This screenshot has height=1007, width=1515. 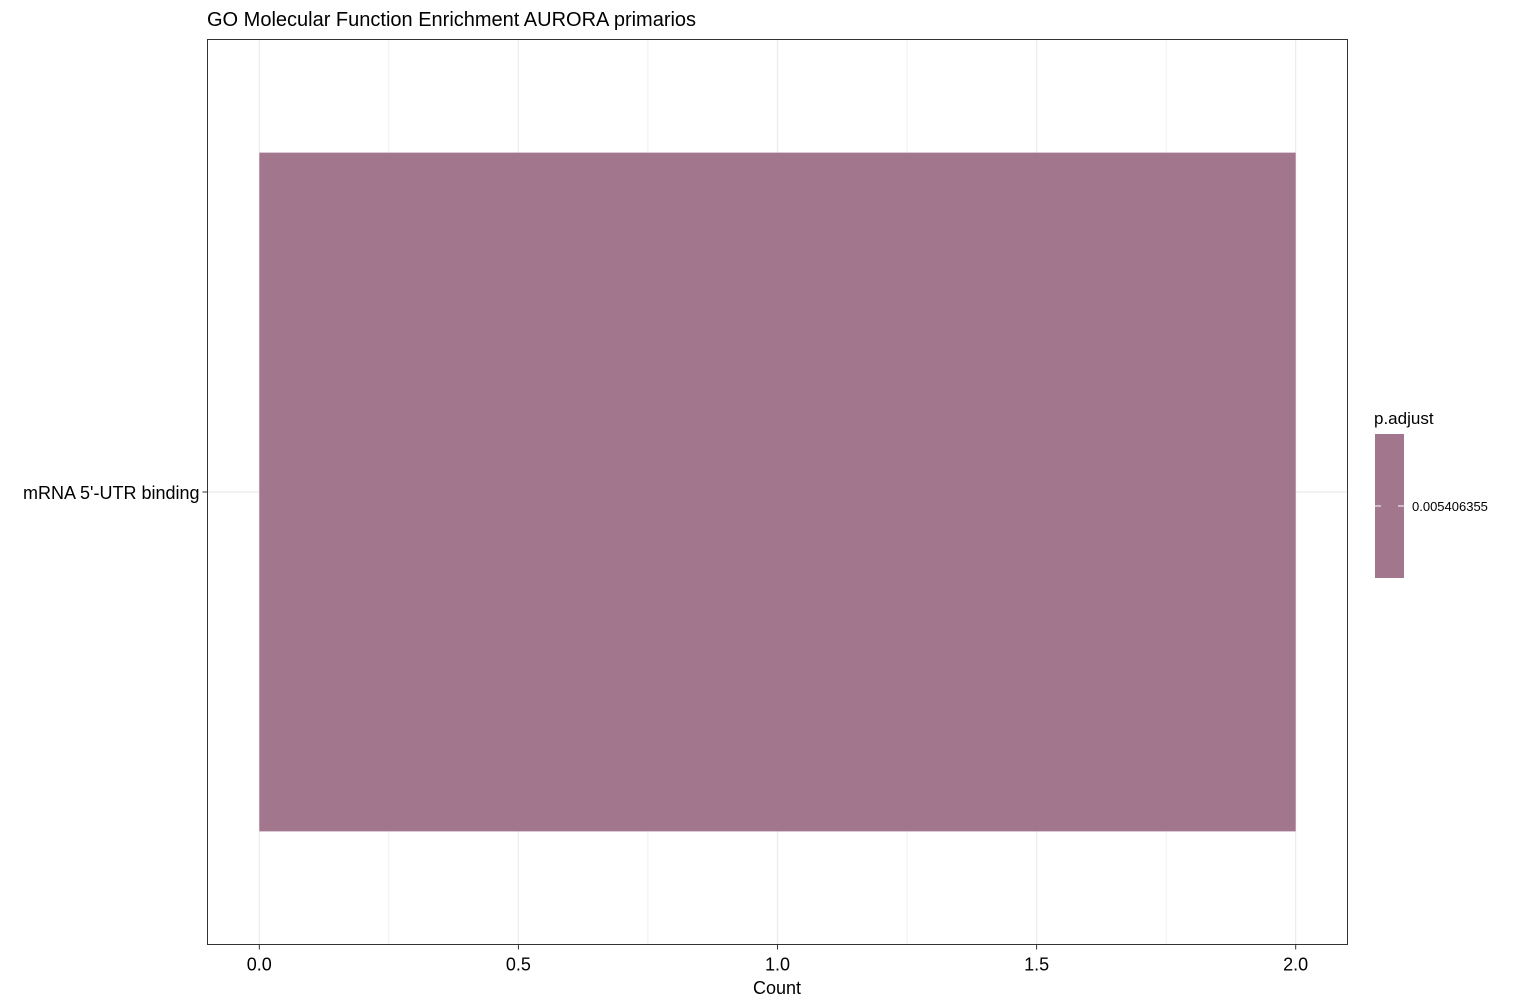 What do you see at coordinates (1295, 965) in the screenshot?
I see `x-tick-label: 2.0` at bounding box center [1295, 965].